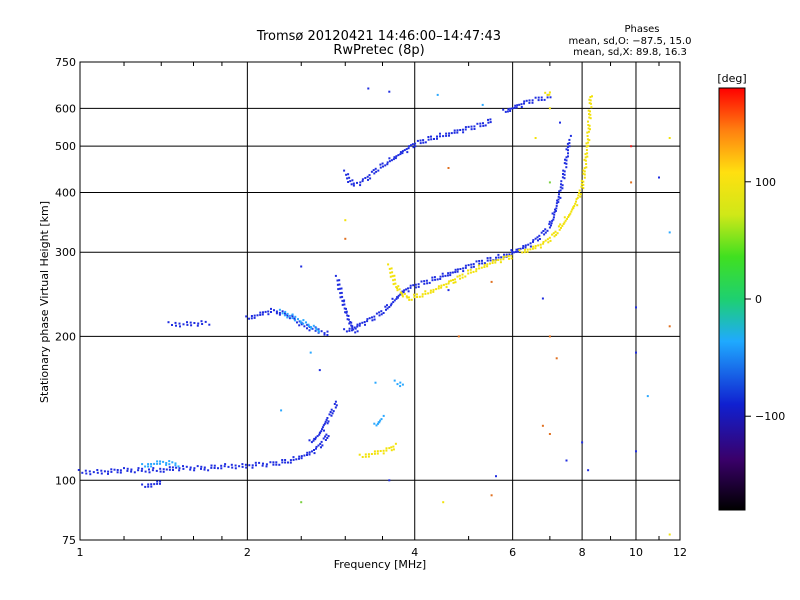 This screenshot has height=600, width=800. Describe the element at coordinates (69, 540) in the screenshot. I see `y-tick-label: 75` at that location.